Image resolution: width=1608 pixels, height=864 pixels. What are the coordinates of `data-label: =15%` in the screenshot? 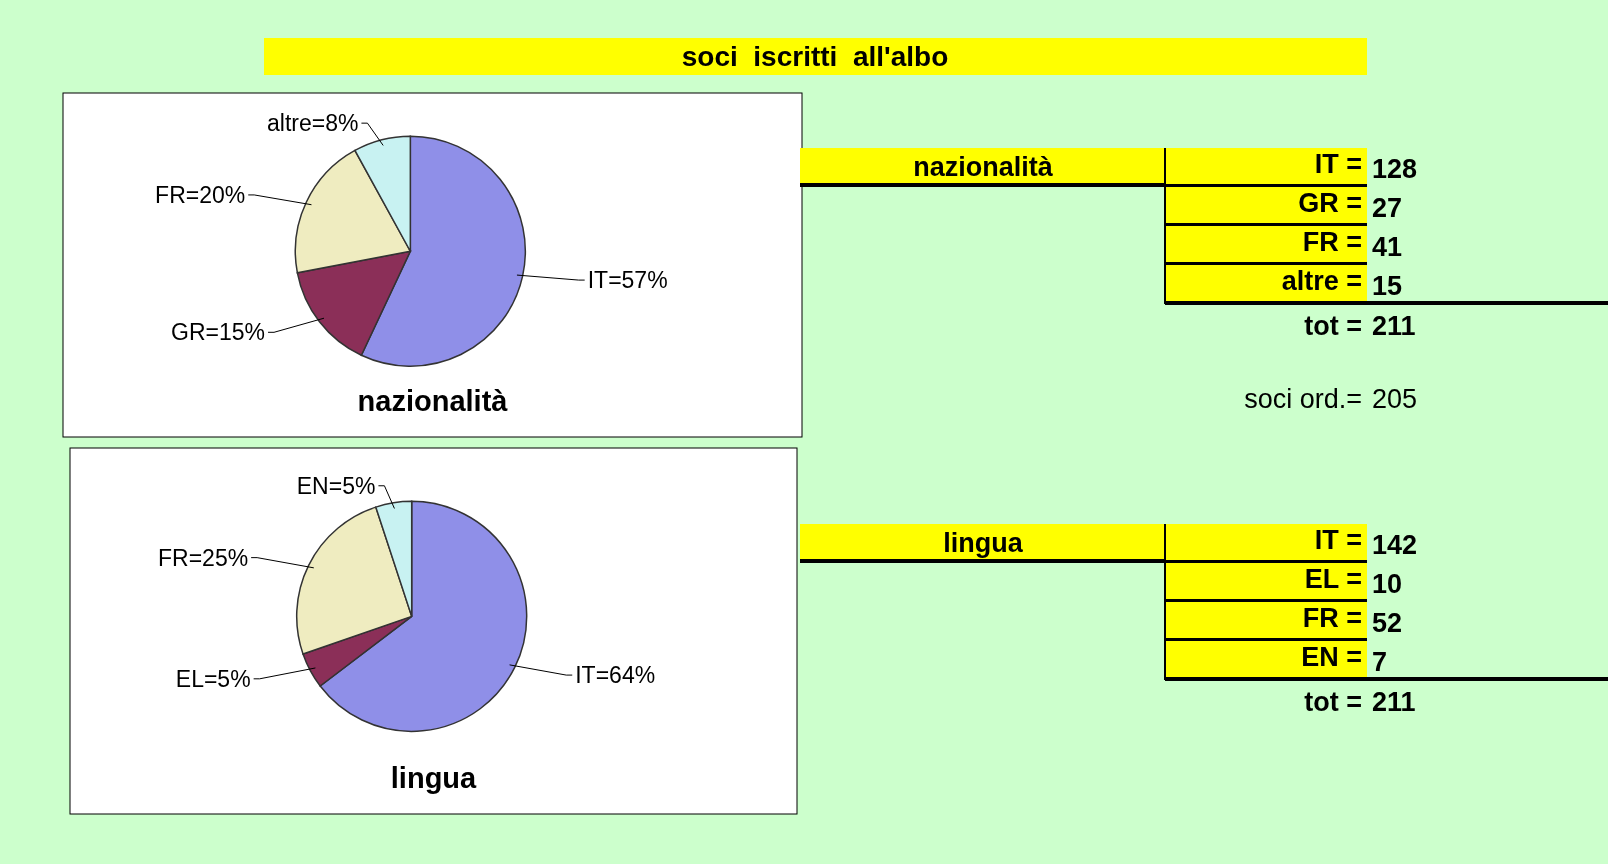 It's located at (235, 332).